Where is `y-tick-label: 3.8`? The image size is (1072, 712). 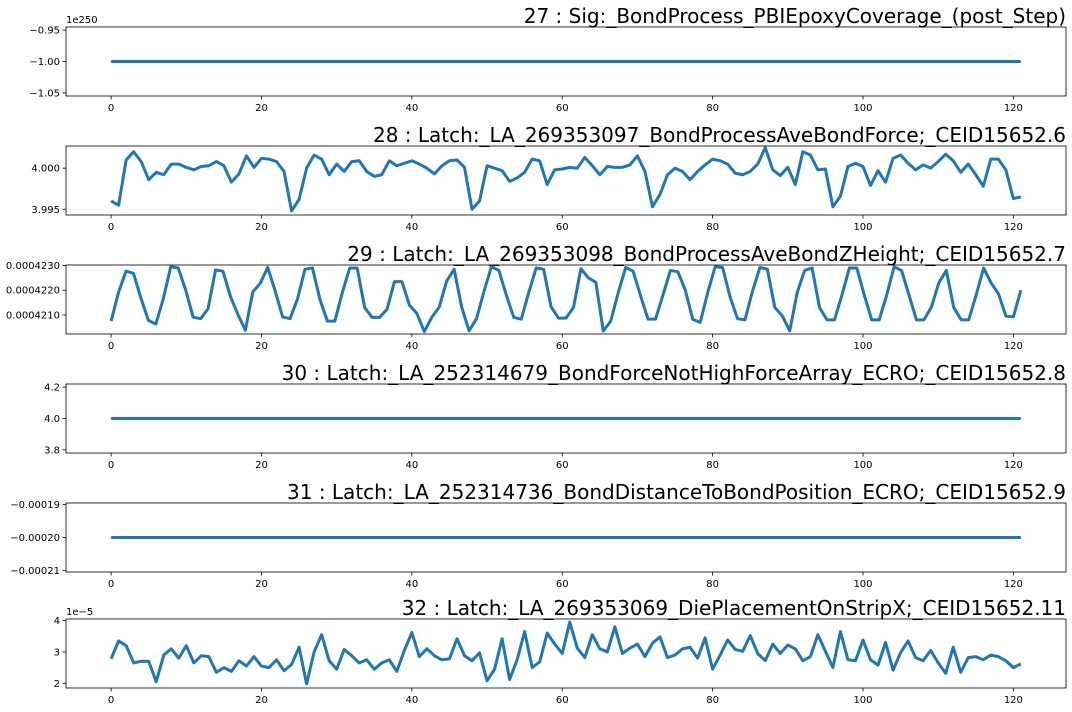 y-tick-label: 3.8 is located at coordinates (52, 450).